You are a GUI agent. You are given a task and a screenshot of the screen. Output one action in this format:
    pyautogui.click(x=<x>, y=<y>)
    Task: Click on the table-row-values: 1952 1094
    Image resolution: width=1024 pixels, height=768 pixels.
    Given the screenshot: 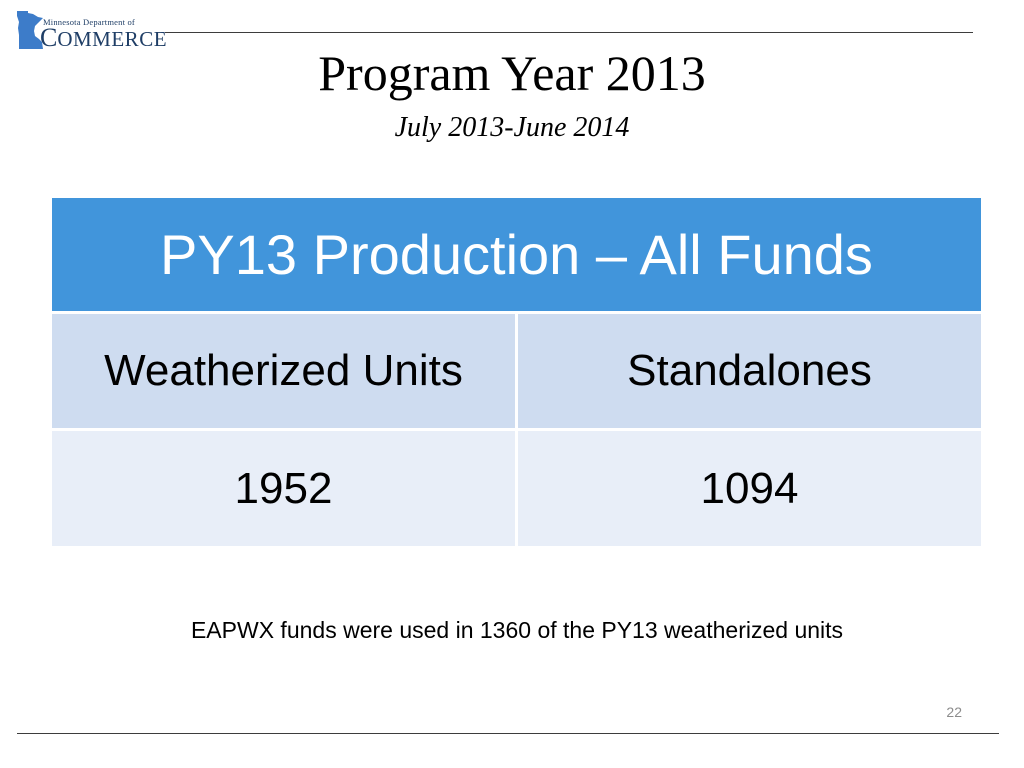 What is the action you would take?
    pyautogui.click(x=516, y=488)
    